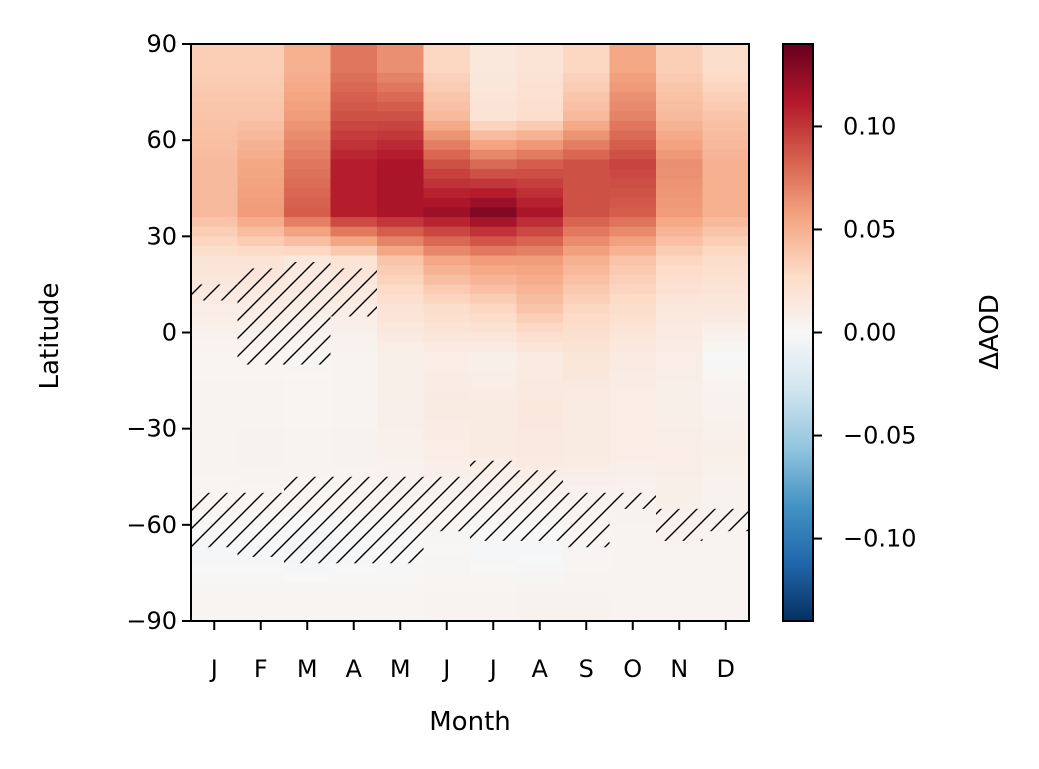  Describe the element at coordinates (632, 669) in the screenshot. I see `x-tick-label: O` at that location.